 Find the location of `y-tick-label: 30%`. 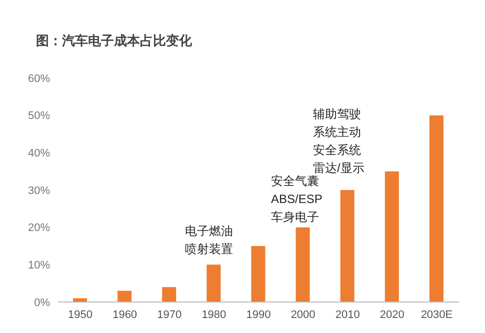

y-tick-label: 30% is located at coordinates (39, 190).